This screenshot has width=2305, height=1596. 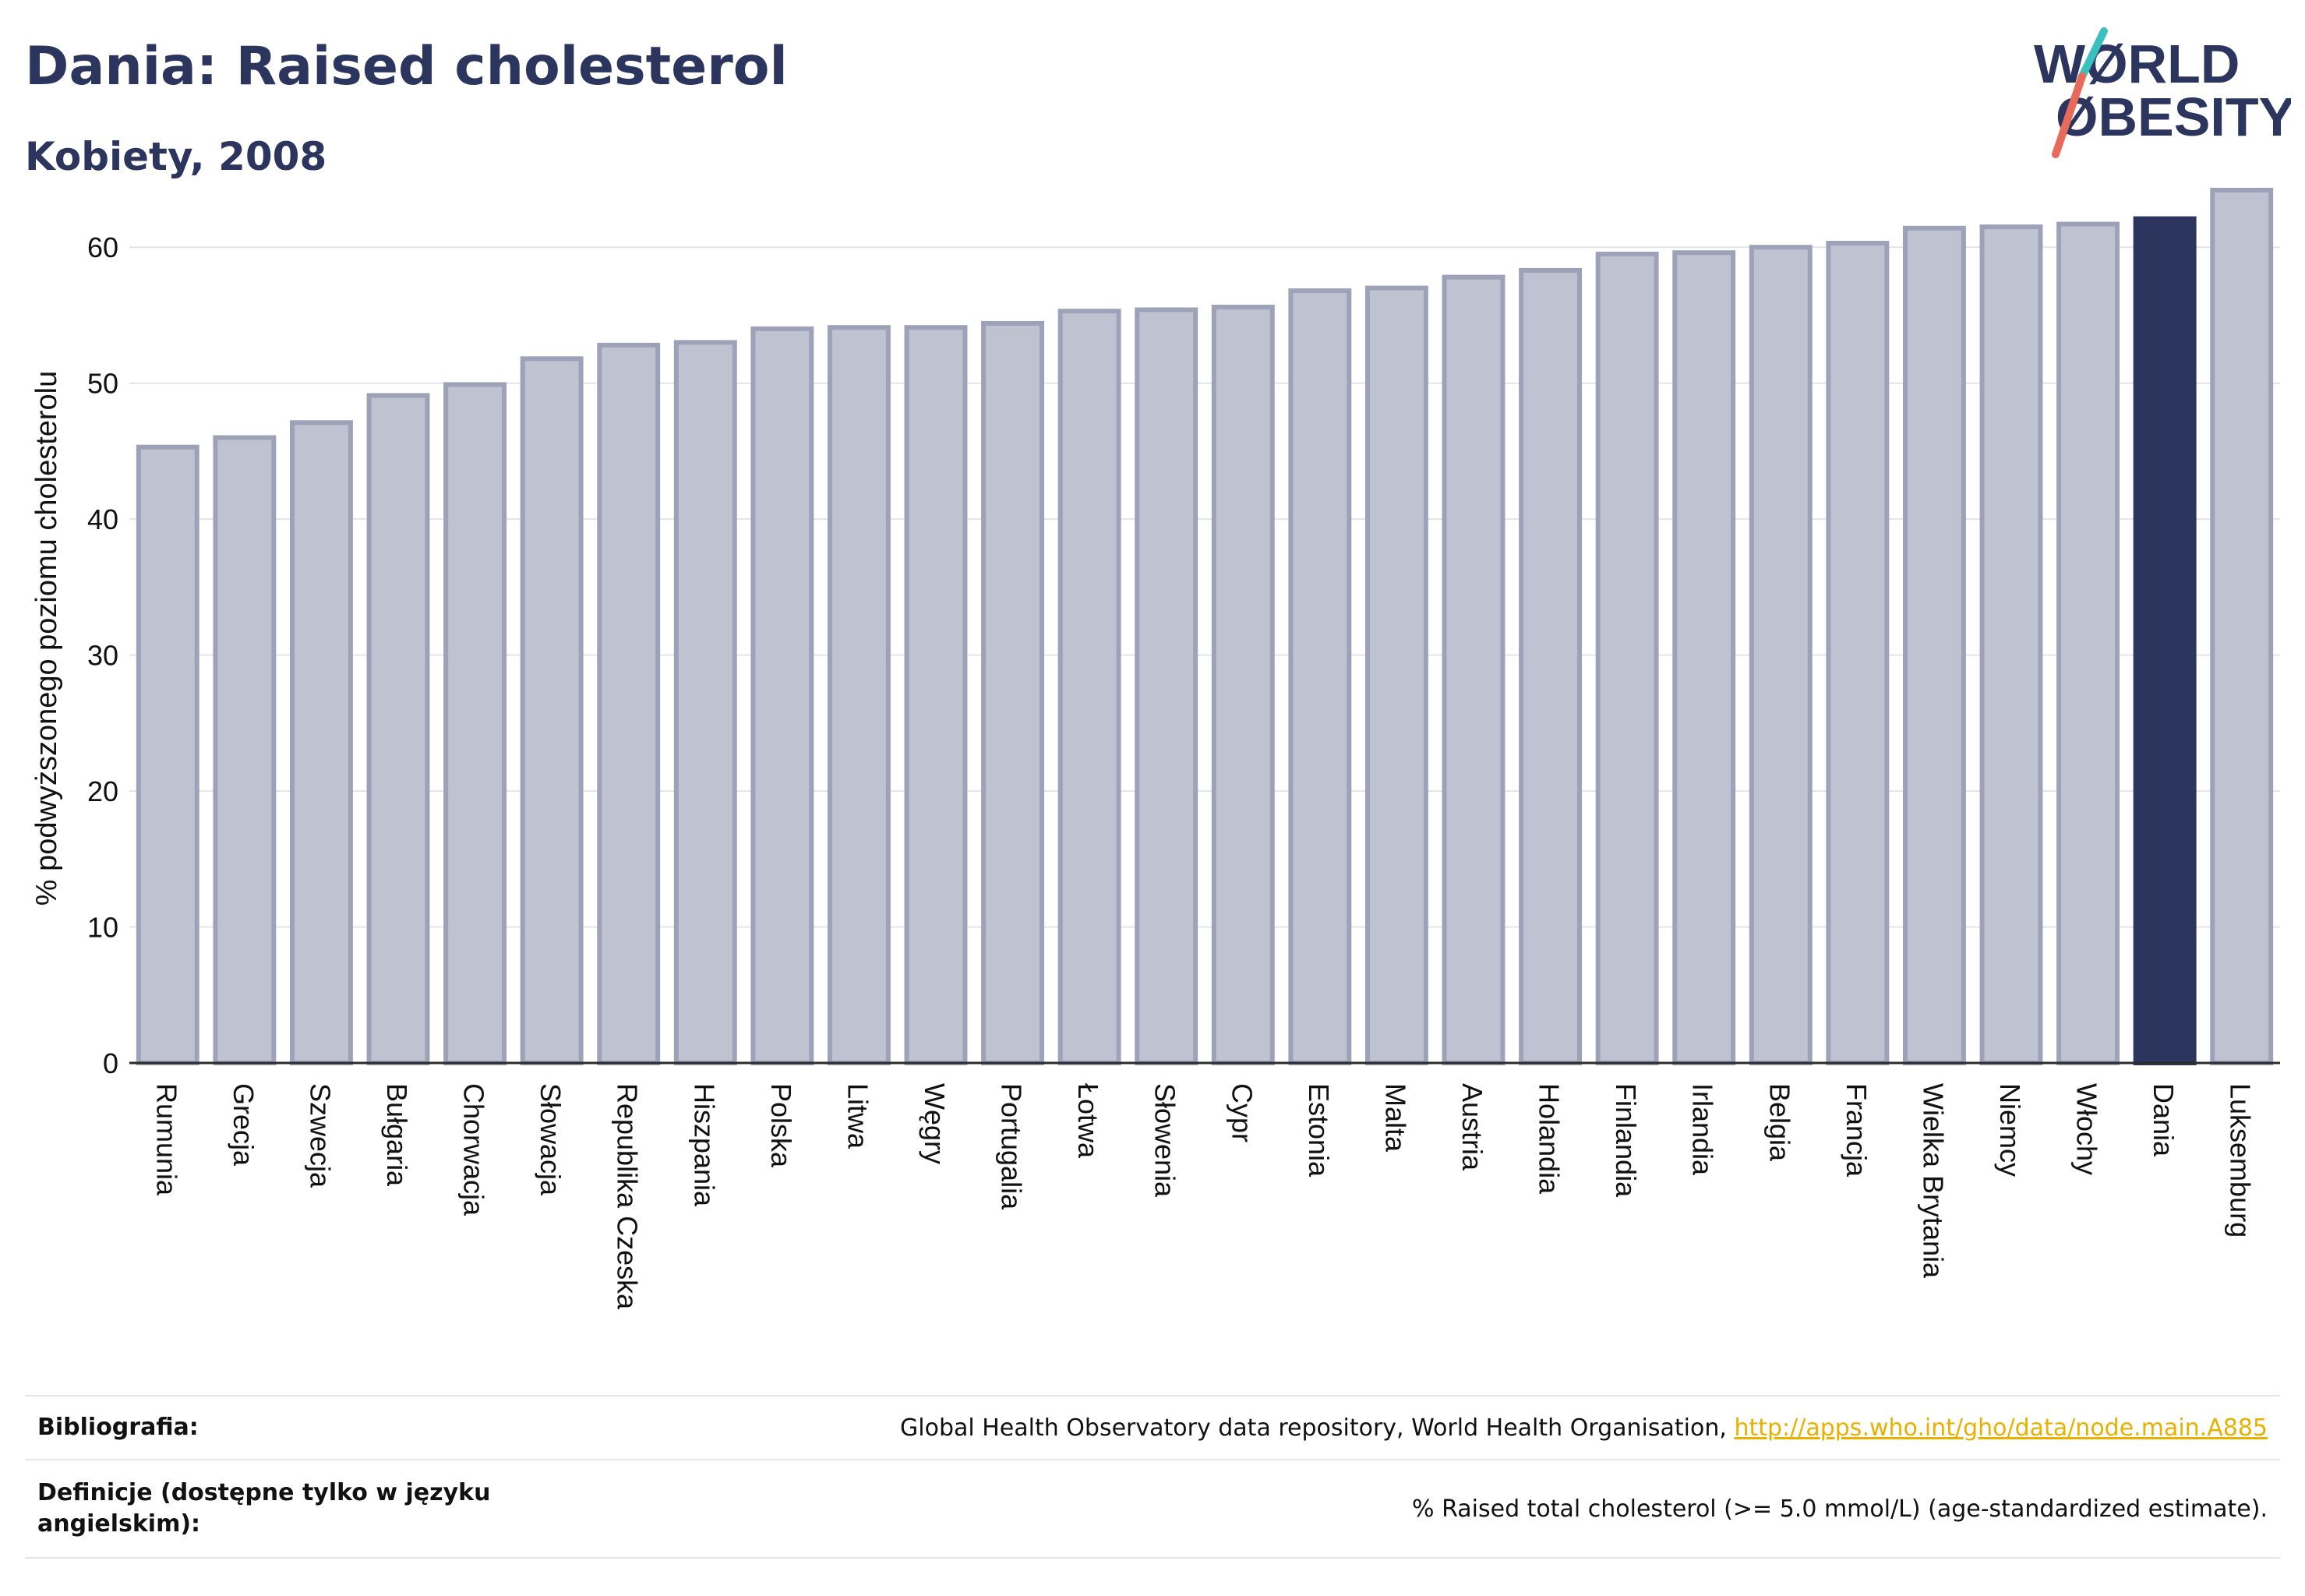 What do you see at coordinates (1703, 1129) in the screenshot?
I see `x-tick-label: Irlandia` at bounding box center [1703, 1129].